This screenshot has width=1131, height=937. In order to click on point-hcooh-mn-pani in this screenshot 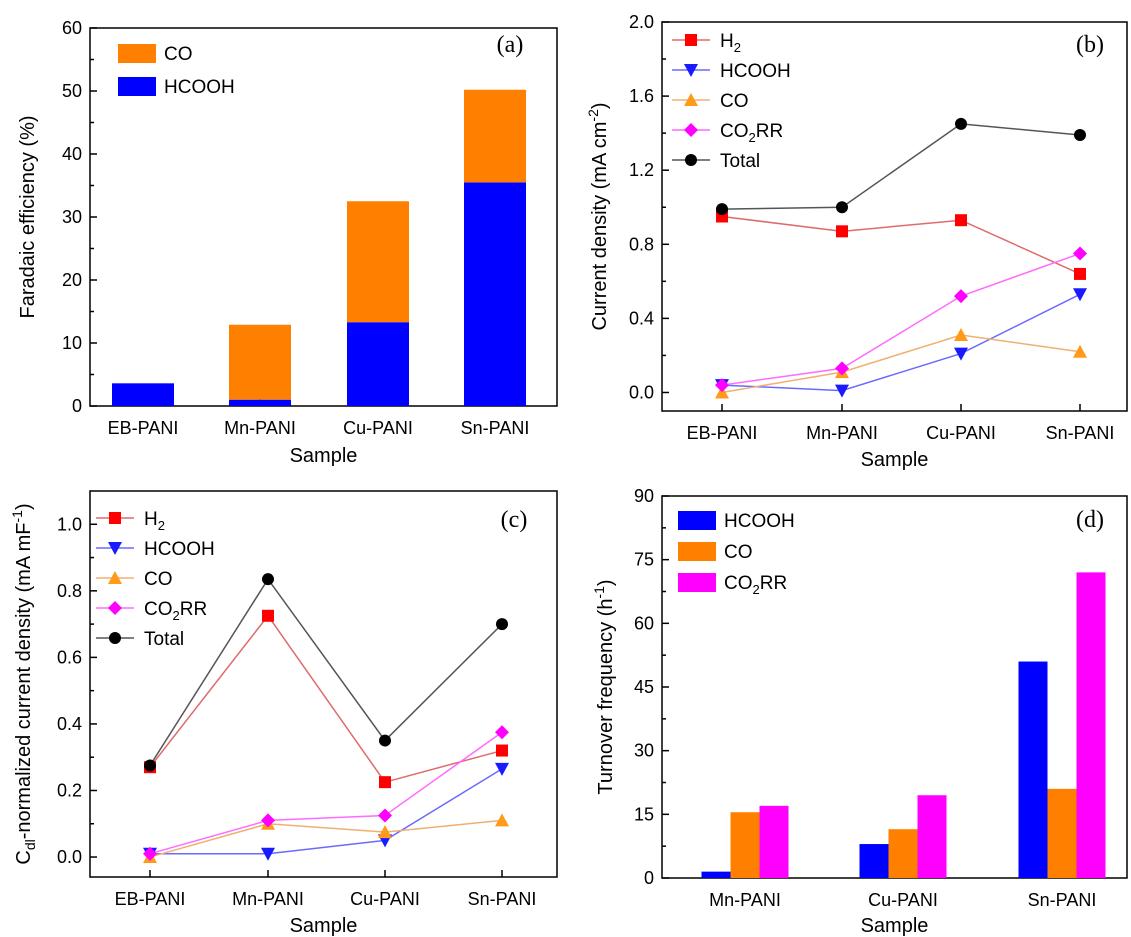, I will do `click(268, 854)`.